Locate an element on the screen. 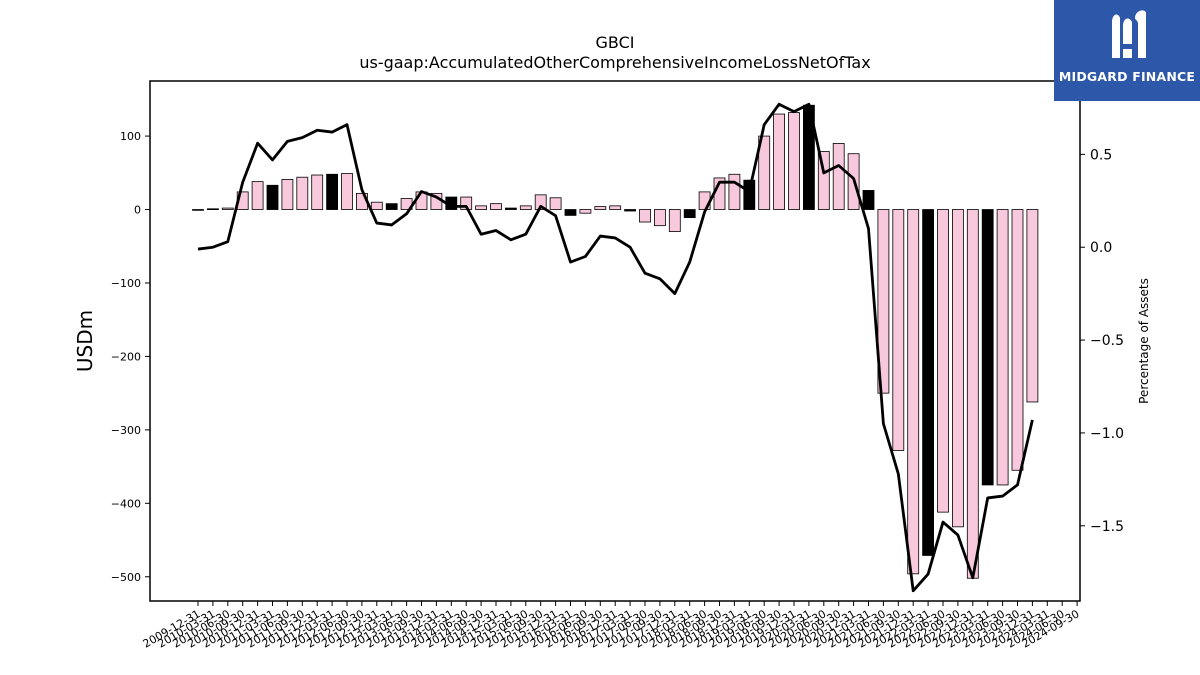 The height and width of the screenshot is (675, 1200). y-axis-label: USDm is located at coordinates (85, 341).